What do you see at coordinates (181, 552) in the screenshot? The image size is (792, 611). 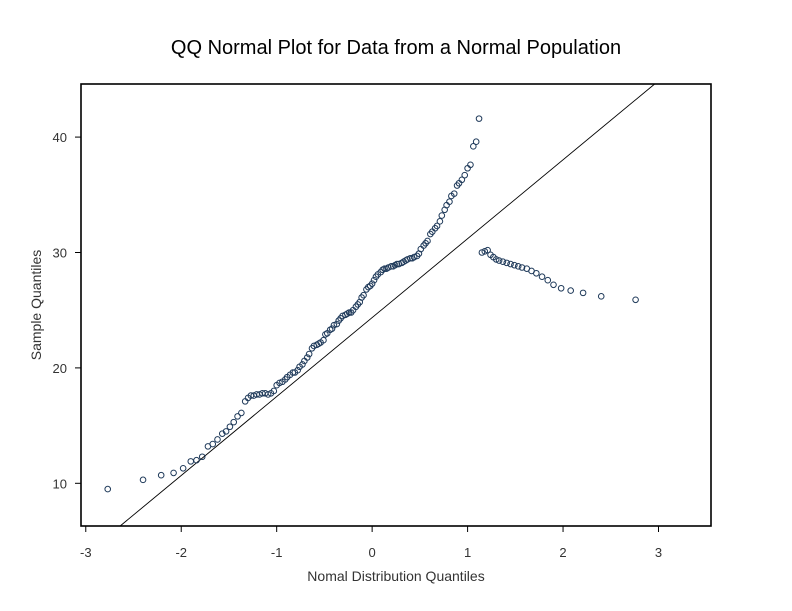 I see `x-tick-label: -2` at bounding box center [181, 552].